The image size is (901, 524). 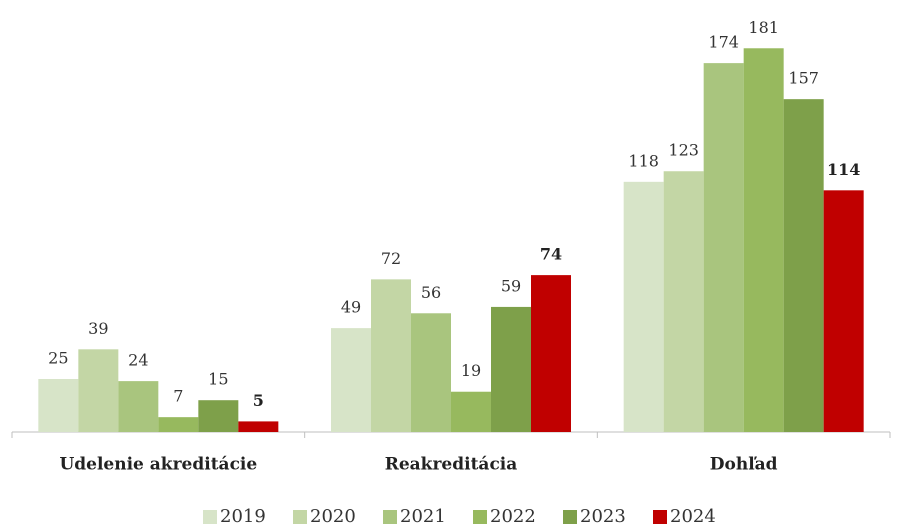 What do you see at coordinates (803, 78) in the screenshot?
I see `data-label: 157` at bounding box center [803, 78].